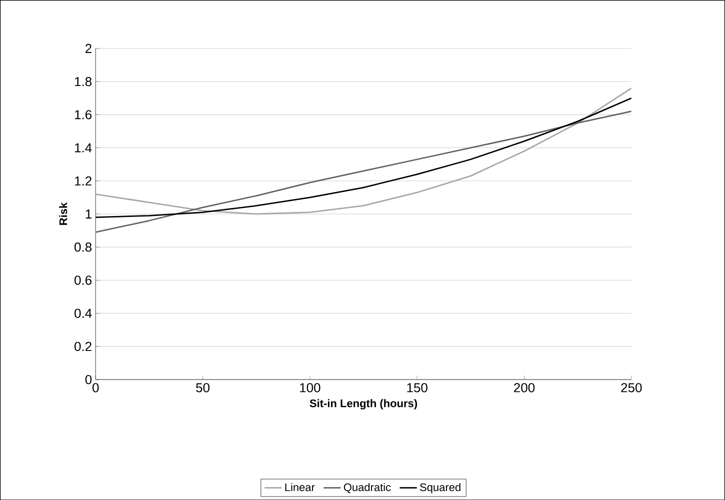 Image resolution: width=725 pixels, height=500 pixels. I want to click on y-tick-label: 1, so click(89, 213).